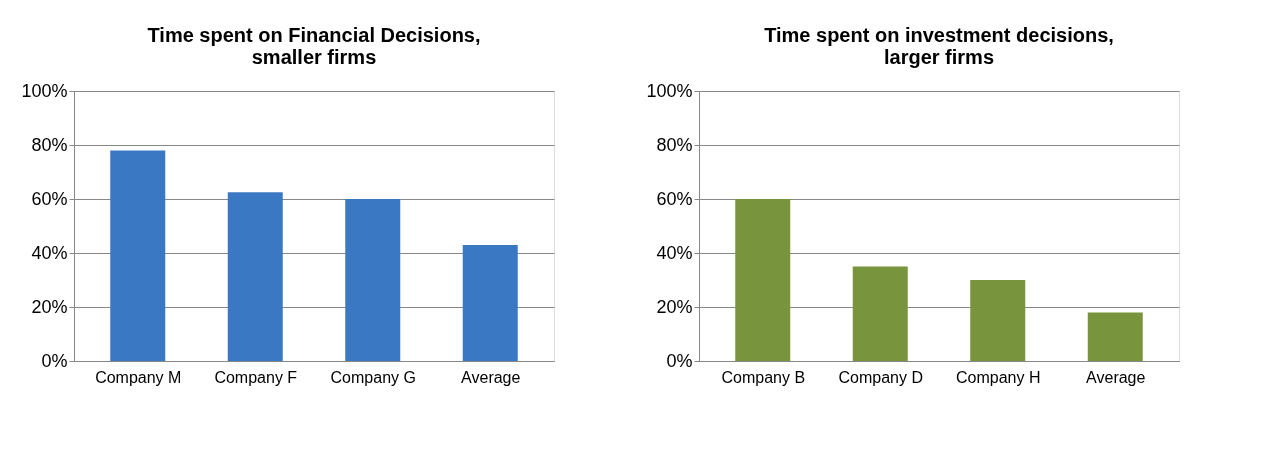 The height and width of the screenshot is (472, 1275). Describe the element at coordinates (373, 377) in the screenshot. I see `x-tick-label: Company G` at that location.